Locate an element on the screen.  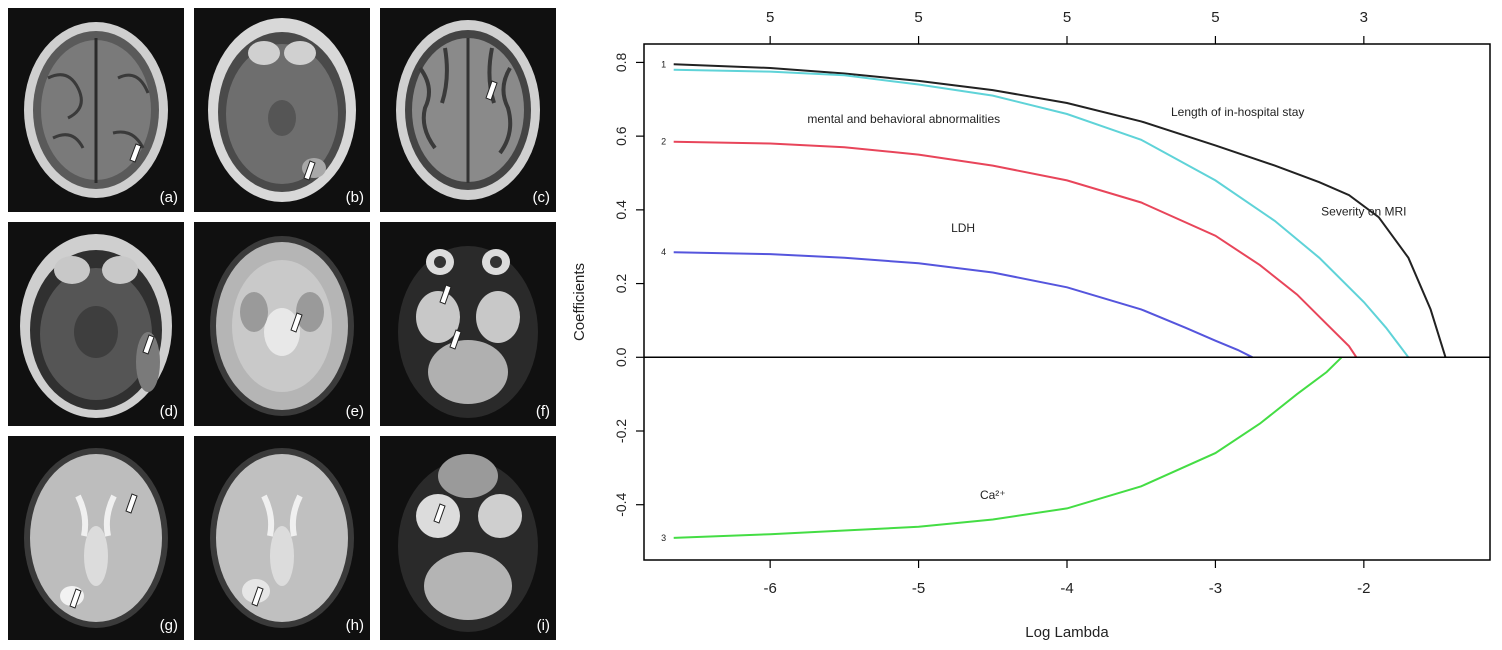
mri-panel-g: (g) is located at coordinates (96, 538).